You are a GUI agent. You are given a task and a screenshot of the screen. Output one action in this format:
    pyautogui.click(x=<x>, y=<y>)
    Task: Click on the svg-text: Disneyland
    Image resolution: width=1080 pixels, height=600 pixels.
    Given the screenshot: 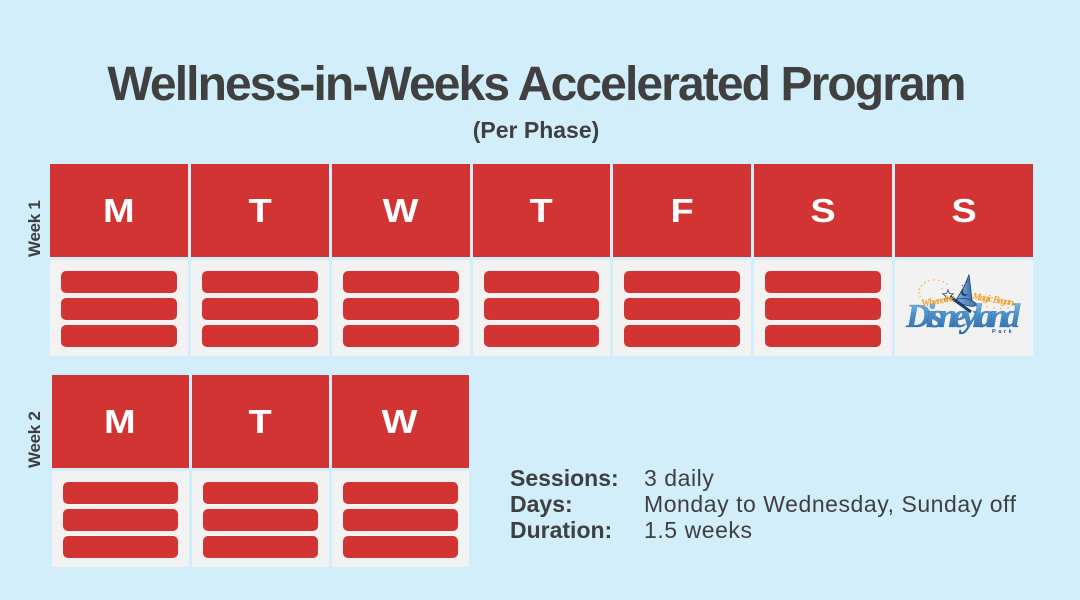 What is the action you would take?
    pyautogui.click(x=963, y=316)
    